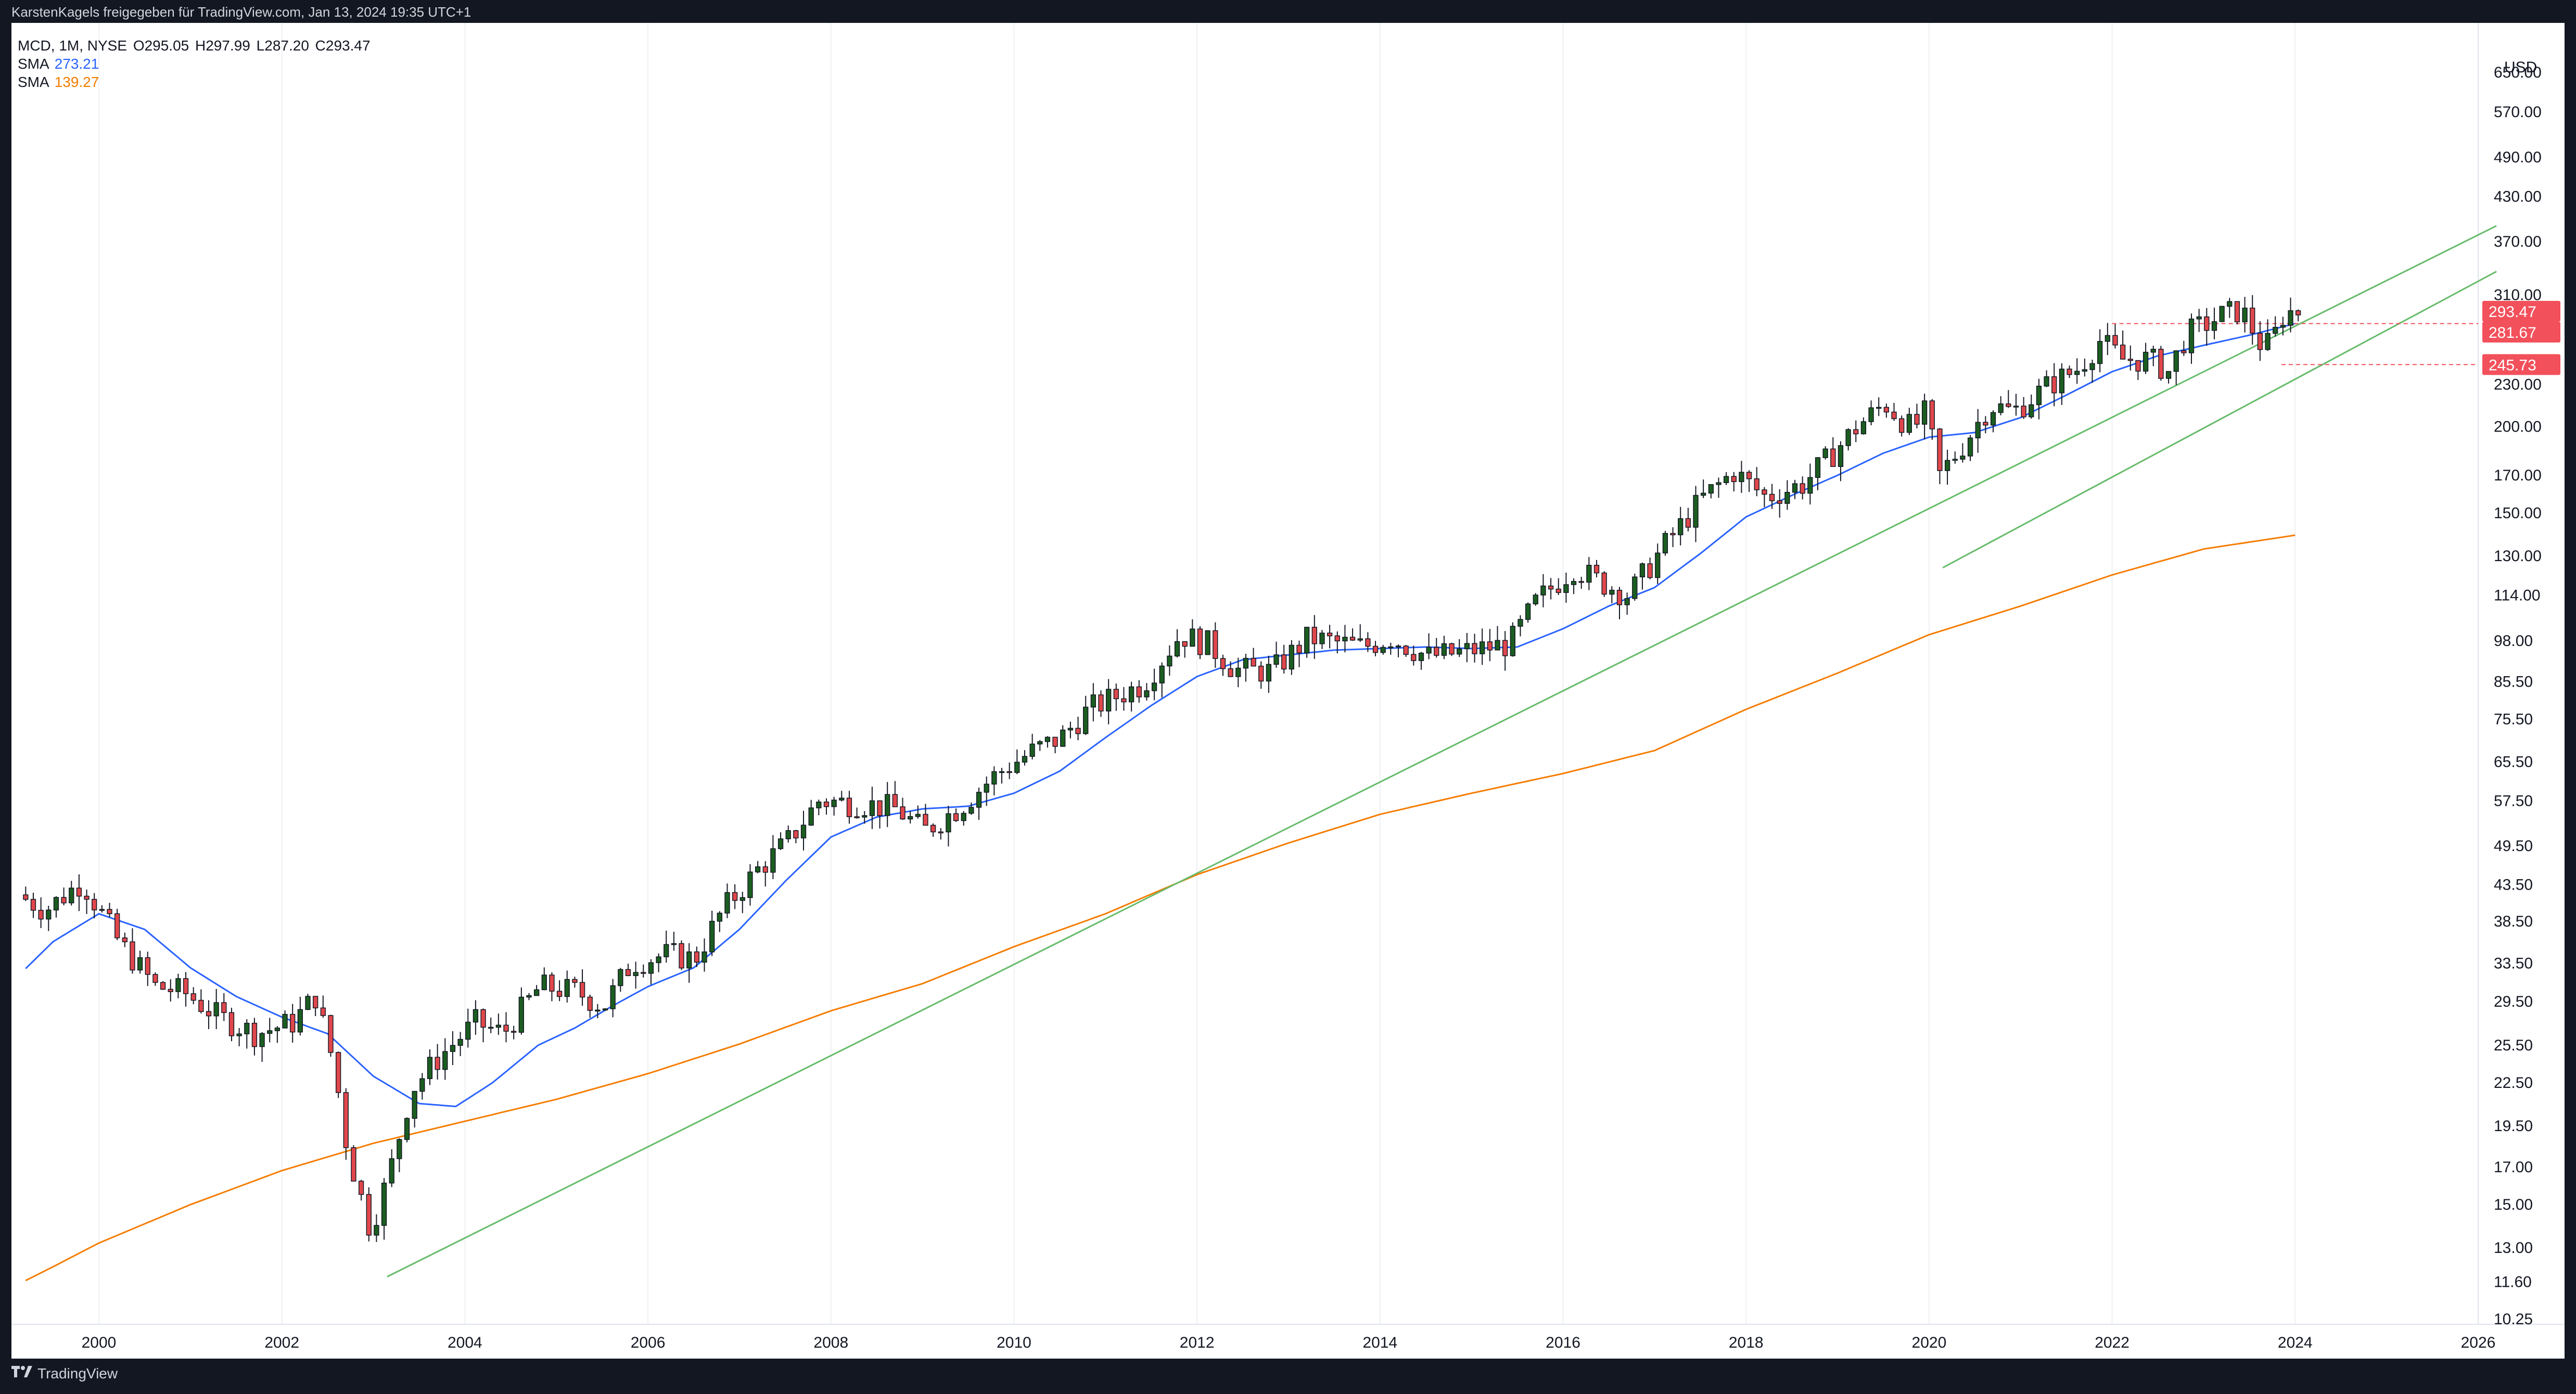  Describe the element at coordinates (222, 45) in the screenshot. I see `high-value: H297.99` at that location.